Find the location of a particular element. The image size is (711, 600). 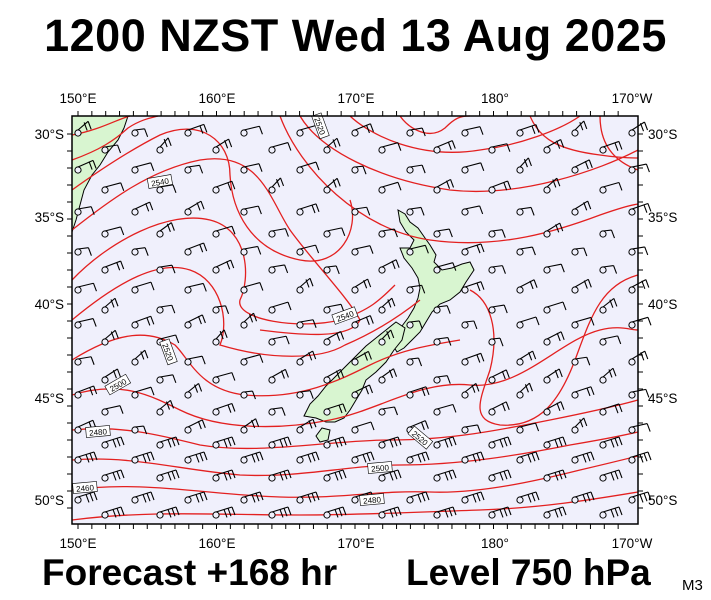

lat-label-right-45s: 45°S is located at coordinates (662, 398).